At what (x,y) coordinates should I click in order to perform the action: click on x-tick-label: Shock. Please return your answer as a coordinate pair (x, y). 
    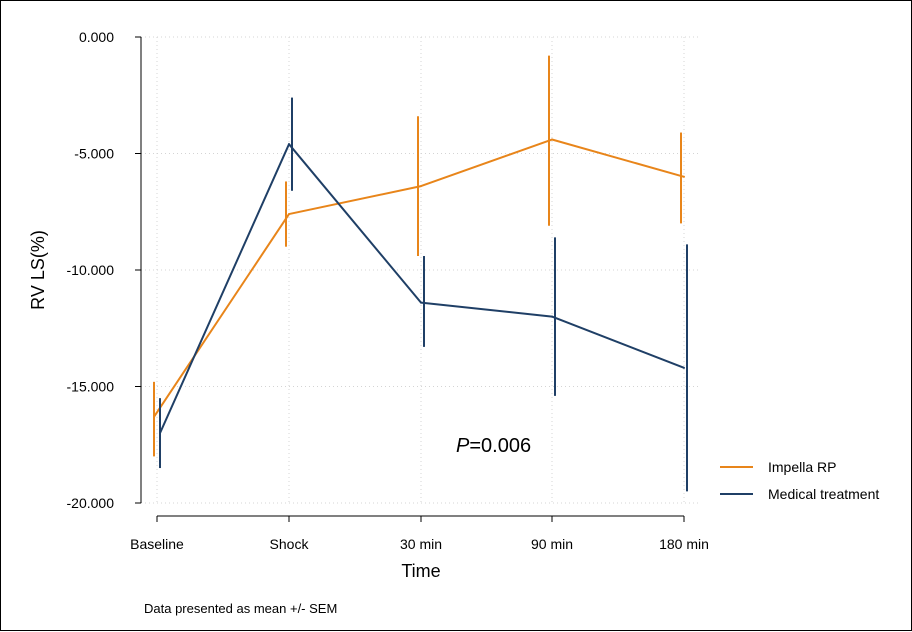
    Looking at the image, I should click on (290, 544).